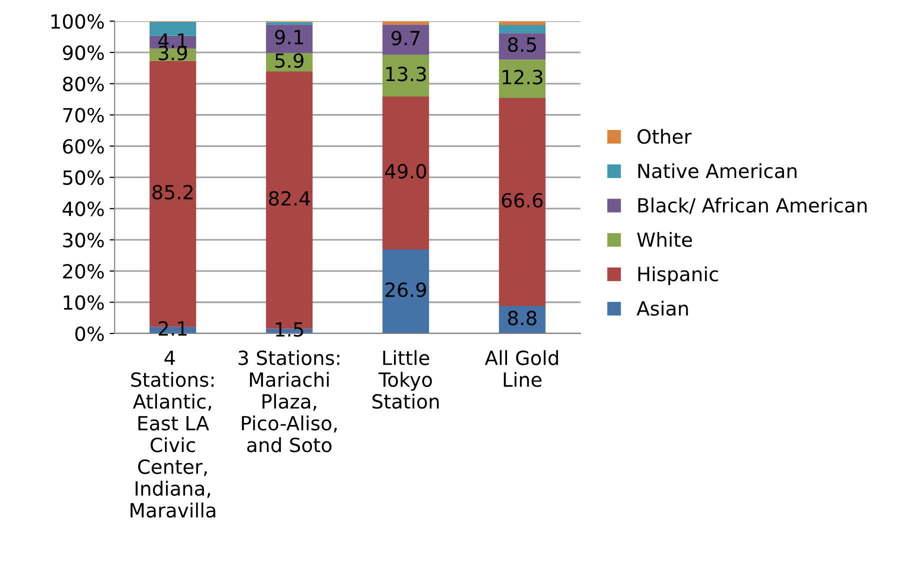 This screenshot has height=573, width=917. Describe the element at coordinates (83, 271) in the screenshot. I see `y-tick-label: 20%` at that location.